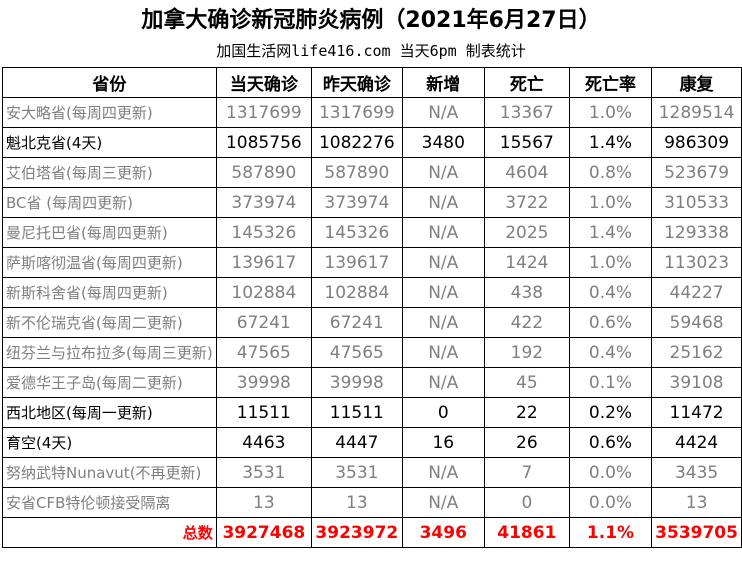  Describe the element at coordinates (696, 442) in the screenshot. I see `cell: 4424` at that location.